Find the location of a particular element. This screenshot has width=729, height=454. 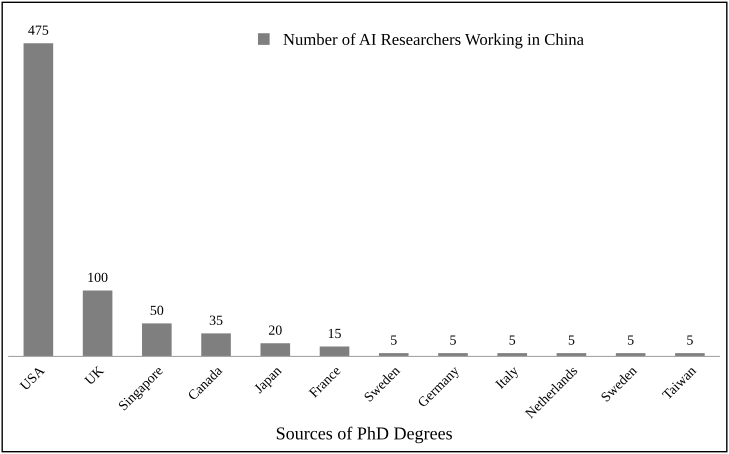

x-axis-title: Sources of PhD Degrees is located at coordinates (364, 435).